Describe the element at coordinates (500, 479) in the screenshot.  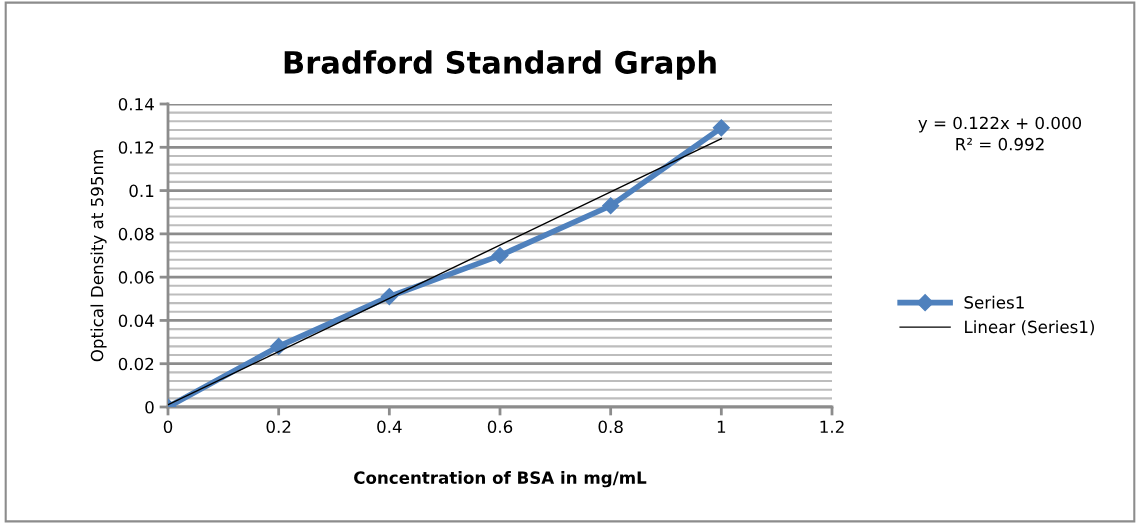
I see `x-axis-title: Concentration of BSA in mg/mL` at that location.